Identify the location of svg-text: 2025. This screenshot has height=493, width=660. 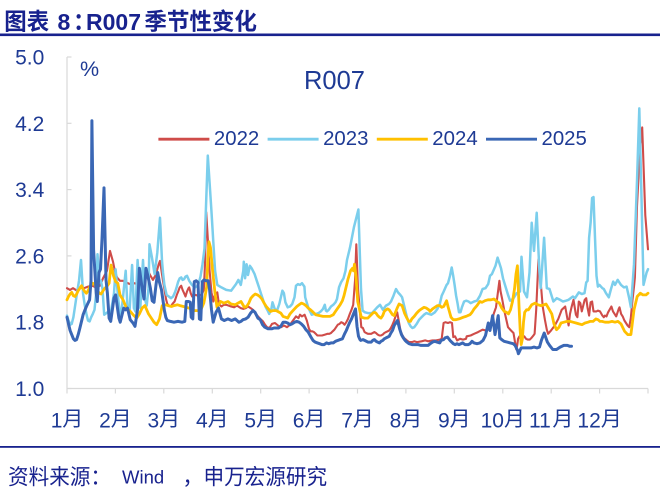
(564, 139).